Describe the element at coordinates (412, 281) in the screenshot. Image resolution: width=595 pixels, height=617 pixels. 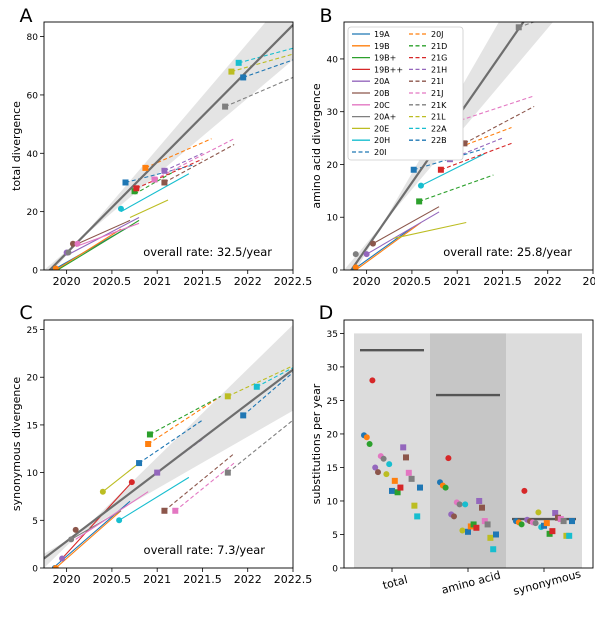
I see `x-tick-label: 2020.5` at that location.